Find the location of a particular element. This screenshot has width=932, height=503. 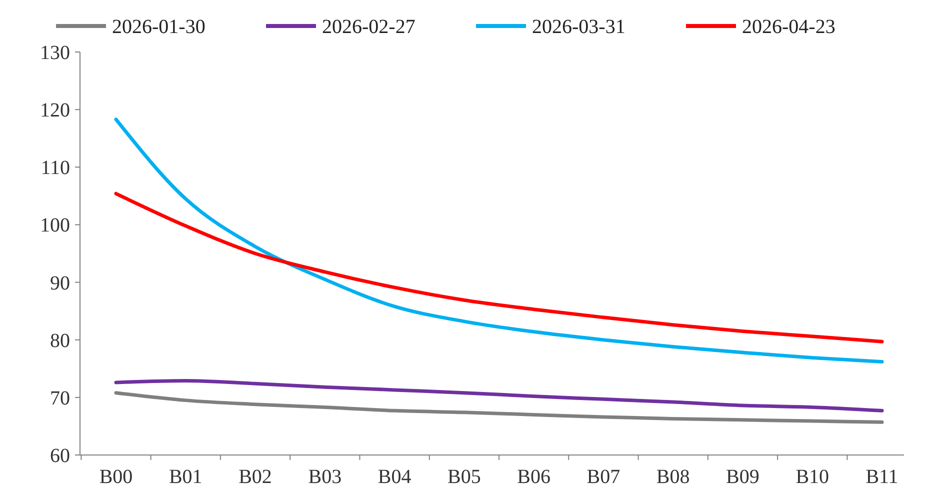

y-tick-label: 70 is located at coordinates (60, 398).